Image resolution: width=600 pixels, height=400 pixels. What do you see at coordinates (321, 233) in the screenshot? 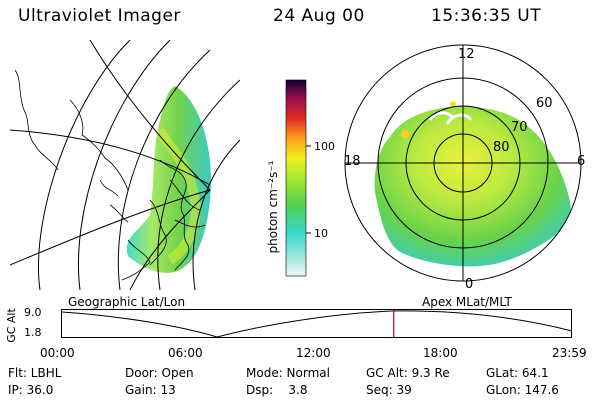
I see `colorbar-tick-10: 10` at bounding box center [321, 233].